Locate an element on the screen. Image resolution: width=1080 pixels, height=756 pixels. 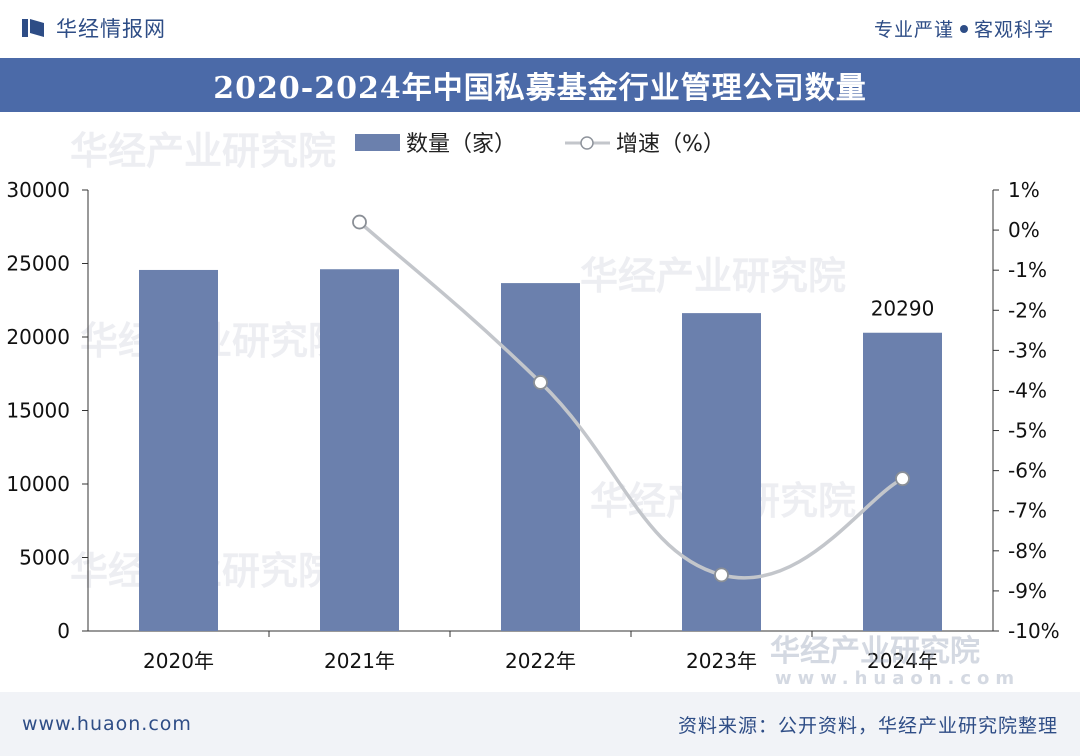
x-tick-label: 2023年 is located at coordinates (721, 661).